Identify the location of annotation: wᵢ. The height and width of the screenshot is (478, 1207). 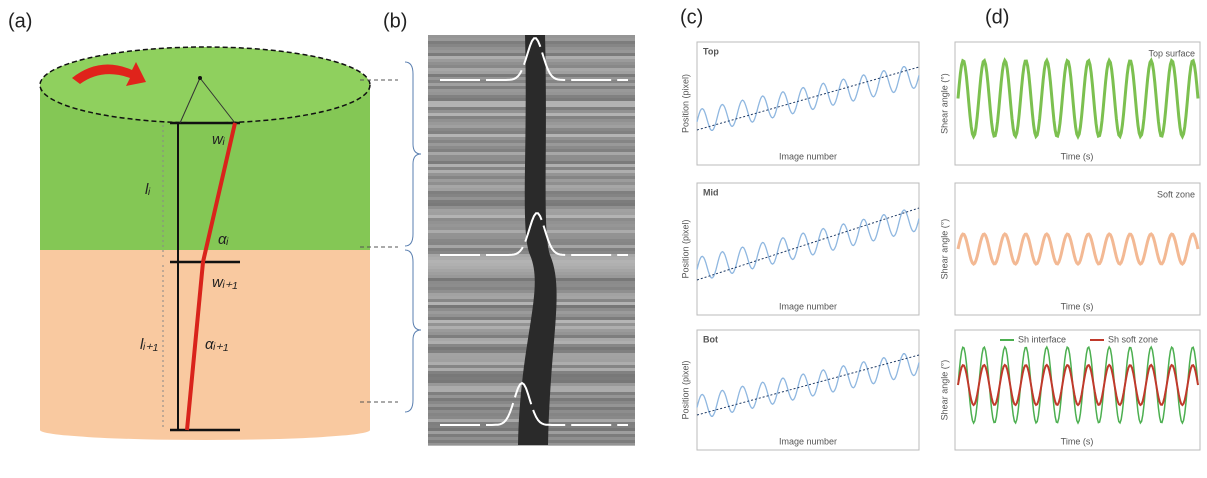
(219, 139).